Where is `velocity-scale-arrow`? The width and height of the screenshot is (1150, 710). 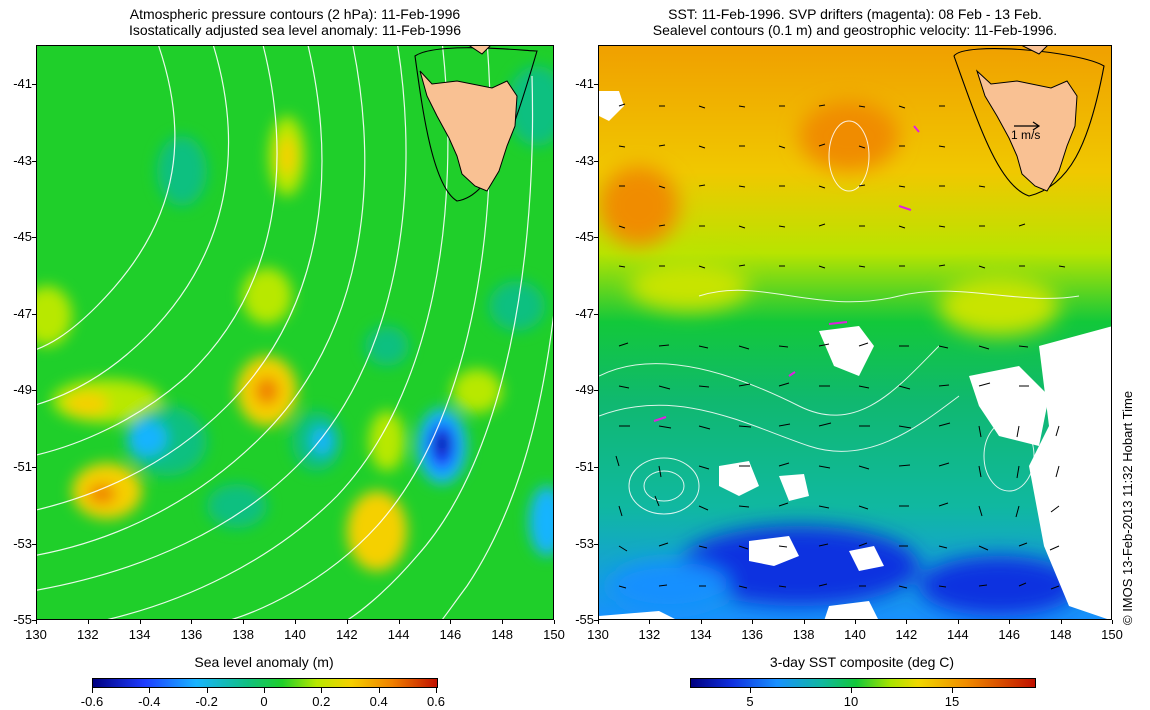
velocity-scale-arrow is located at coordinates (1027, 126).